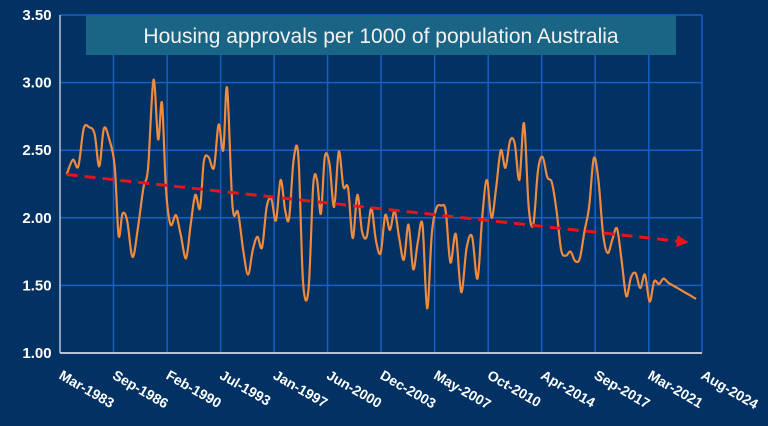  I want to click on trendline-group, so click(377, 210).